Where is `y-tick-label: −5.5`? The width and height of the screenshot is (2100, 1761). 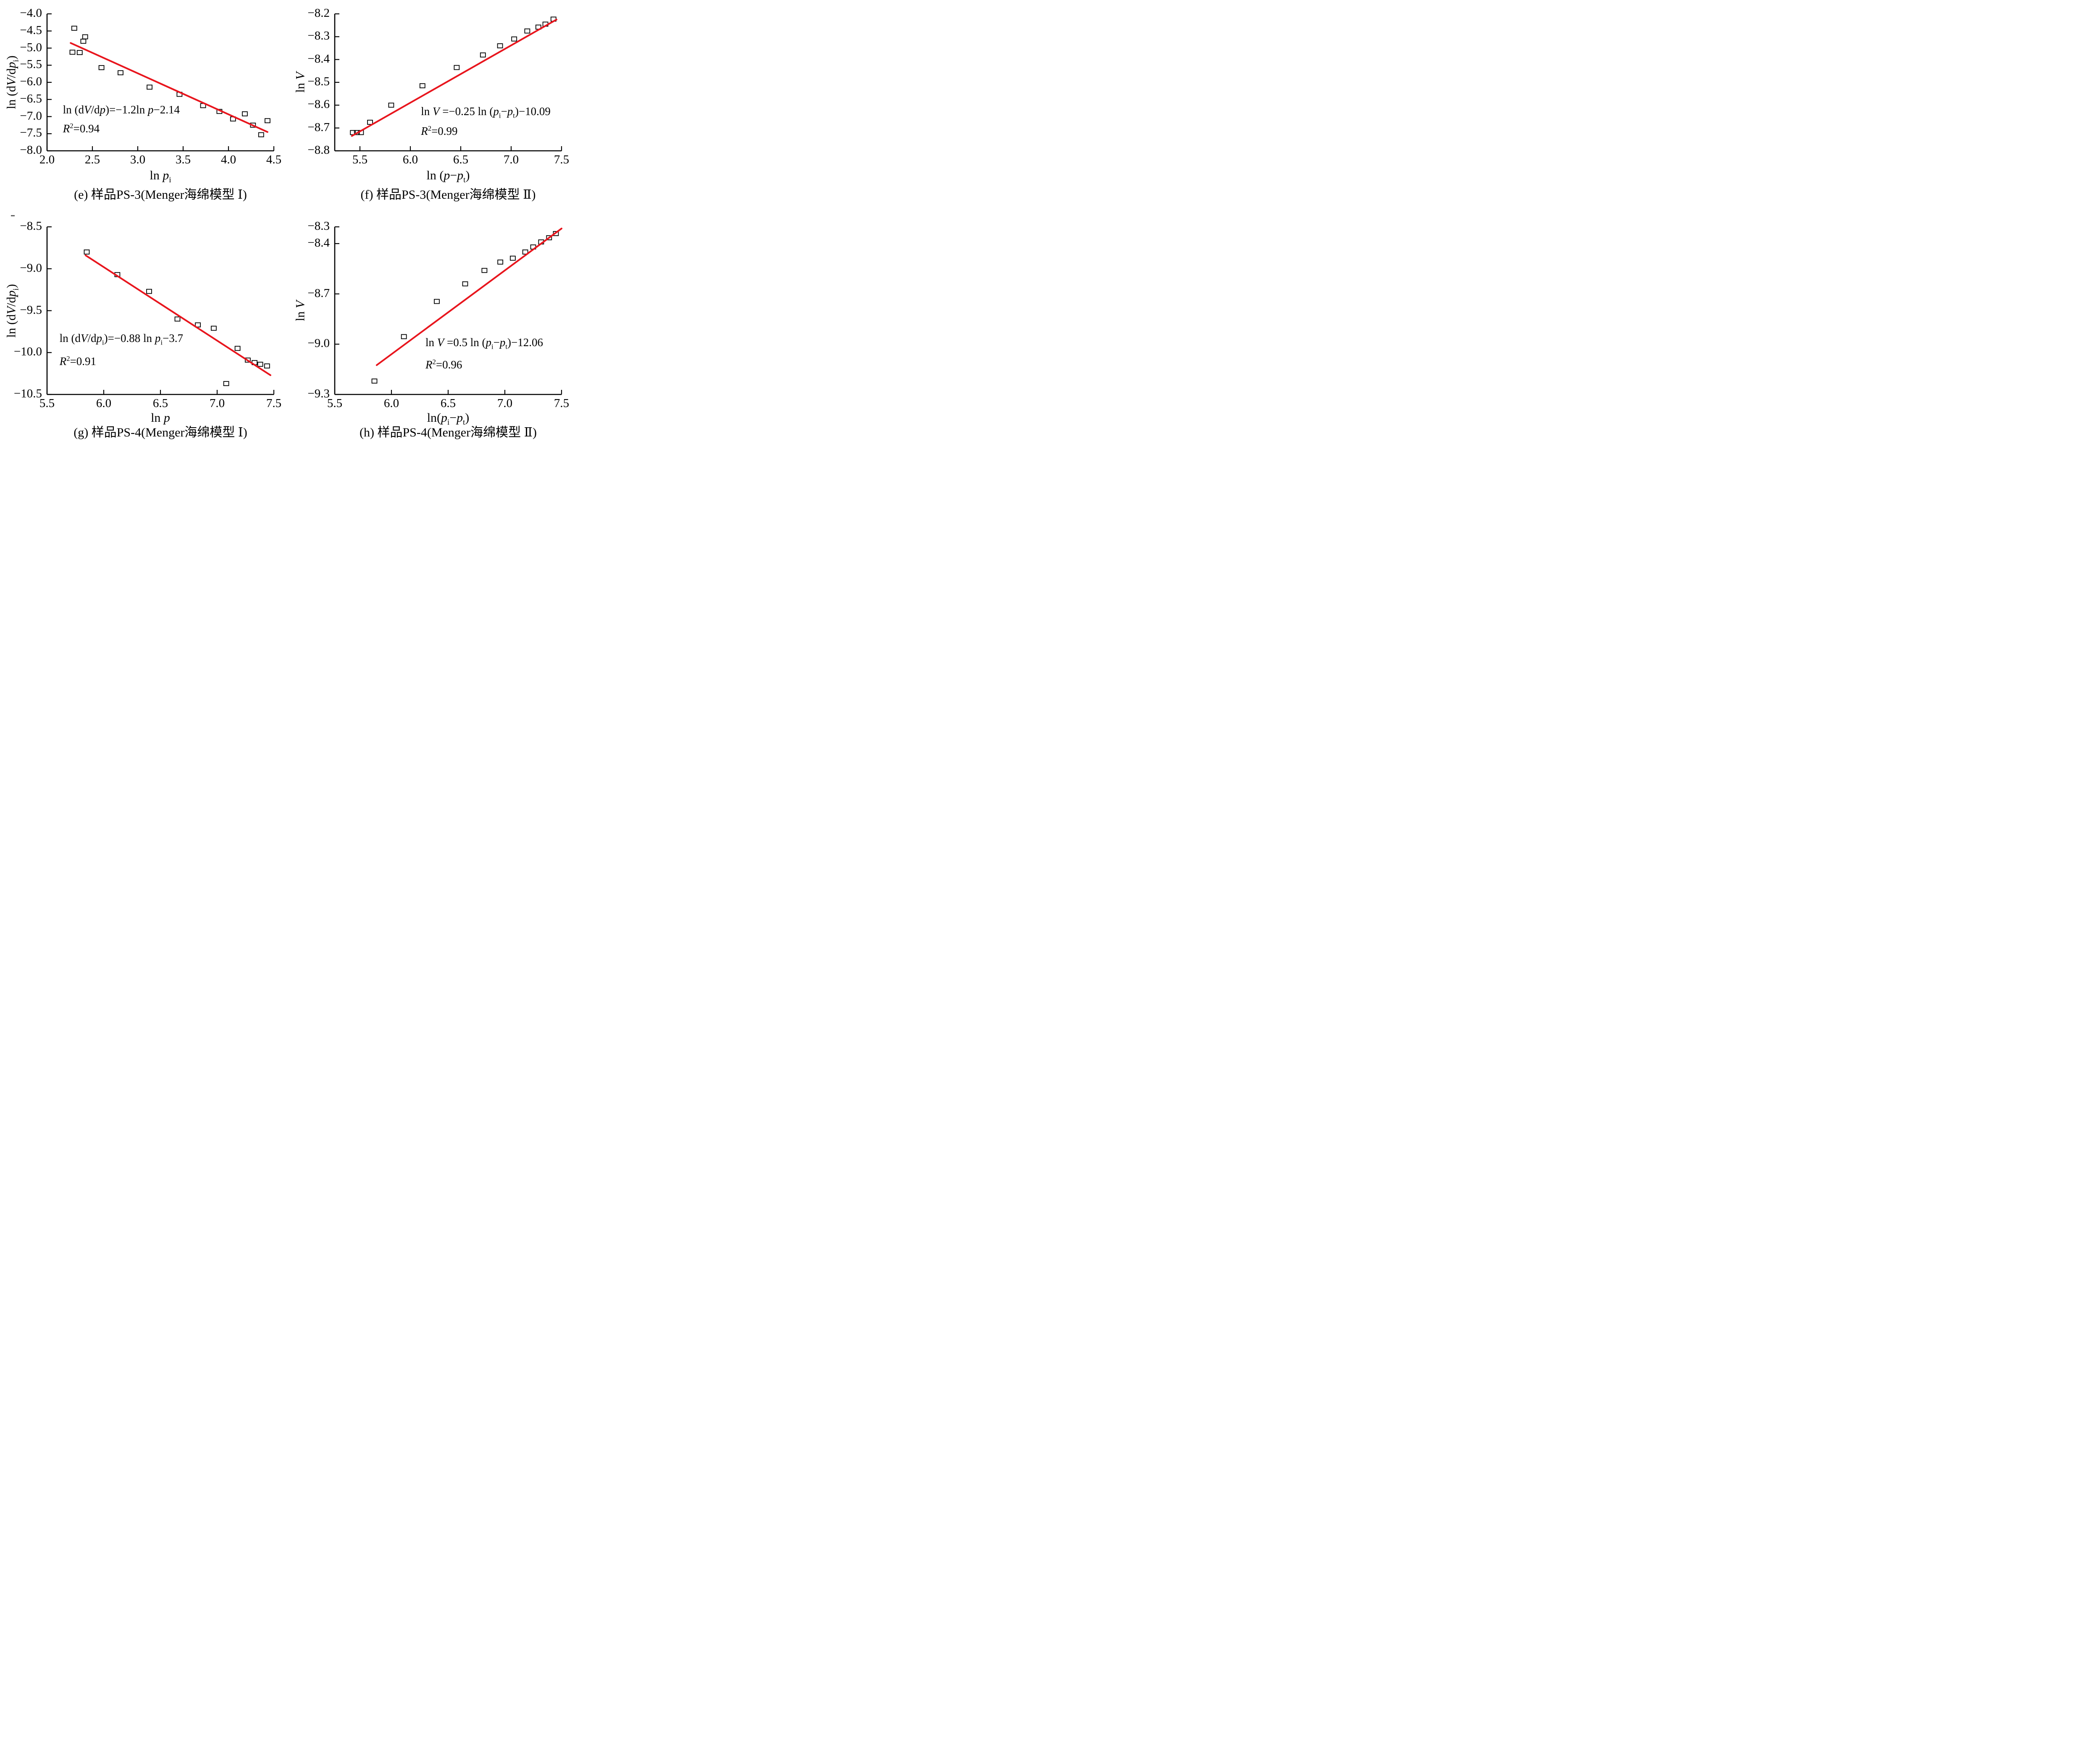 y-tick-label: −5.5 is located at coordinates (31, 64).